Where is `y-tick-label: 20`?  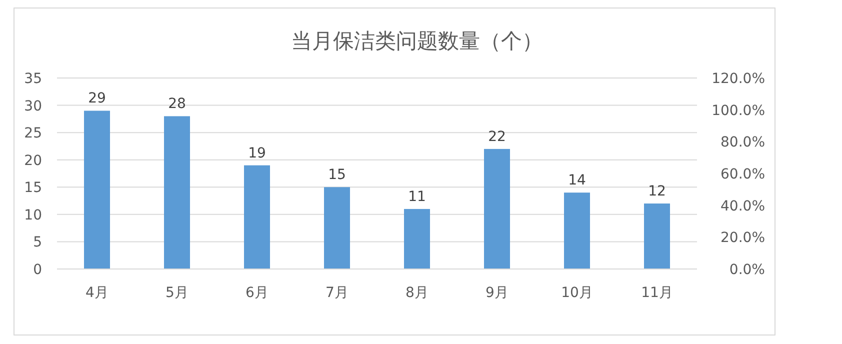
y-tick-label: 20 is located at coordinates (33, 160).